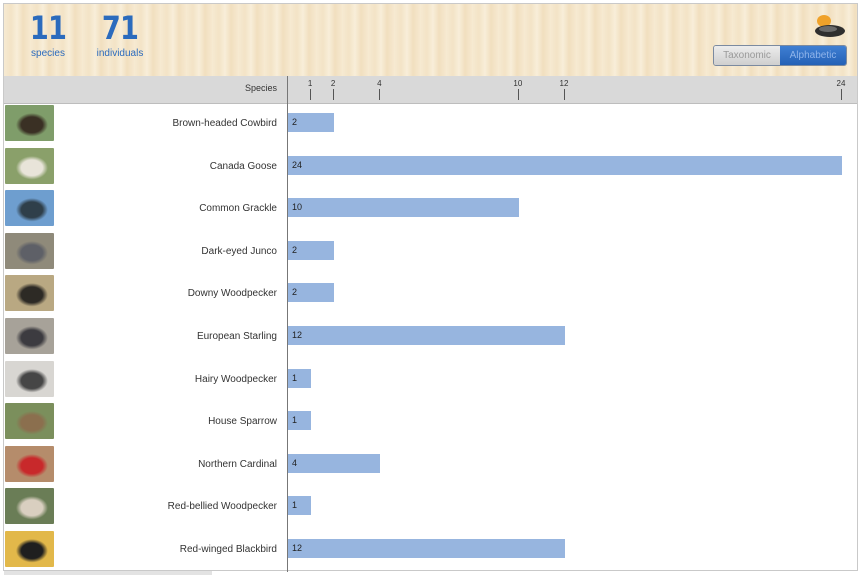 The image size is (862, 575). Describe the element at coordinates (333, 83) in the screenshot. I see `x-tick-label: 2` at that location.